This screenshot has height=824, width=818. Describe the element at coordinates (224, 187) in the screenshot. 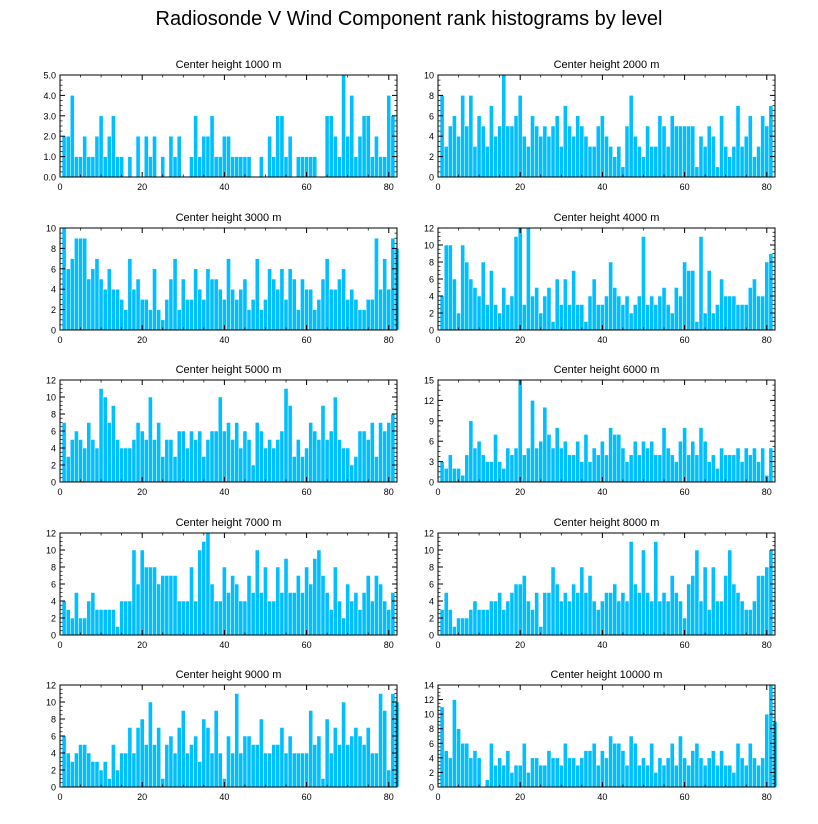

I see `x-tick-label: 40` at that location.